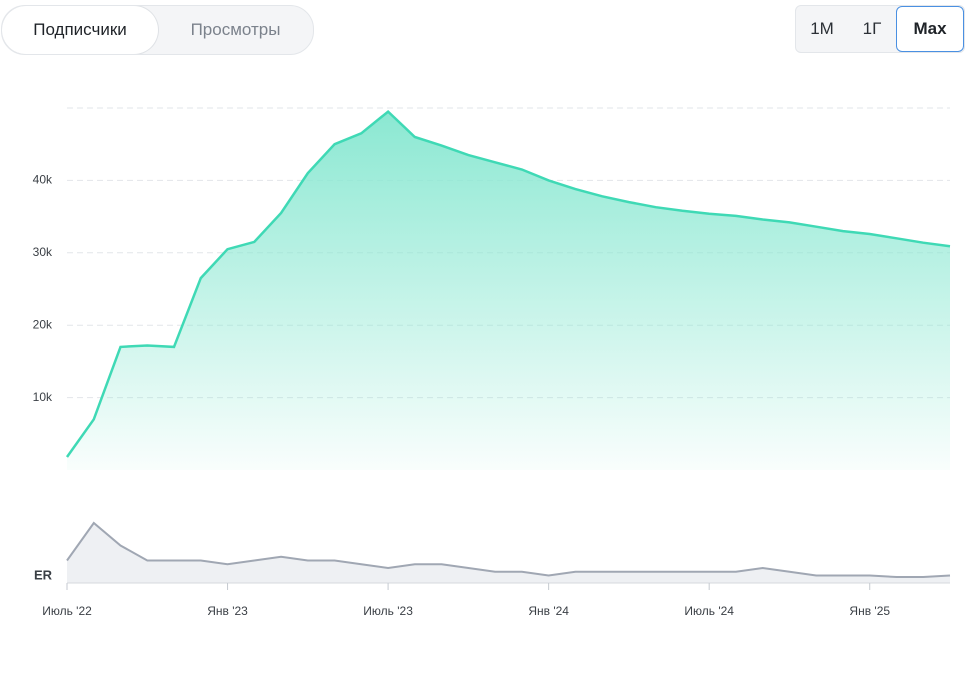  Describe the element at coordinates (43, 397) in the screenshot. I see `y-tick-label: 10k` at that location.